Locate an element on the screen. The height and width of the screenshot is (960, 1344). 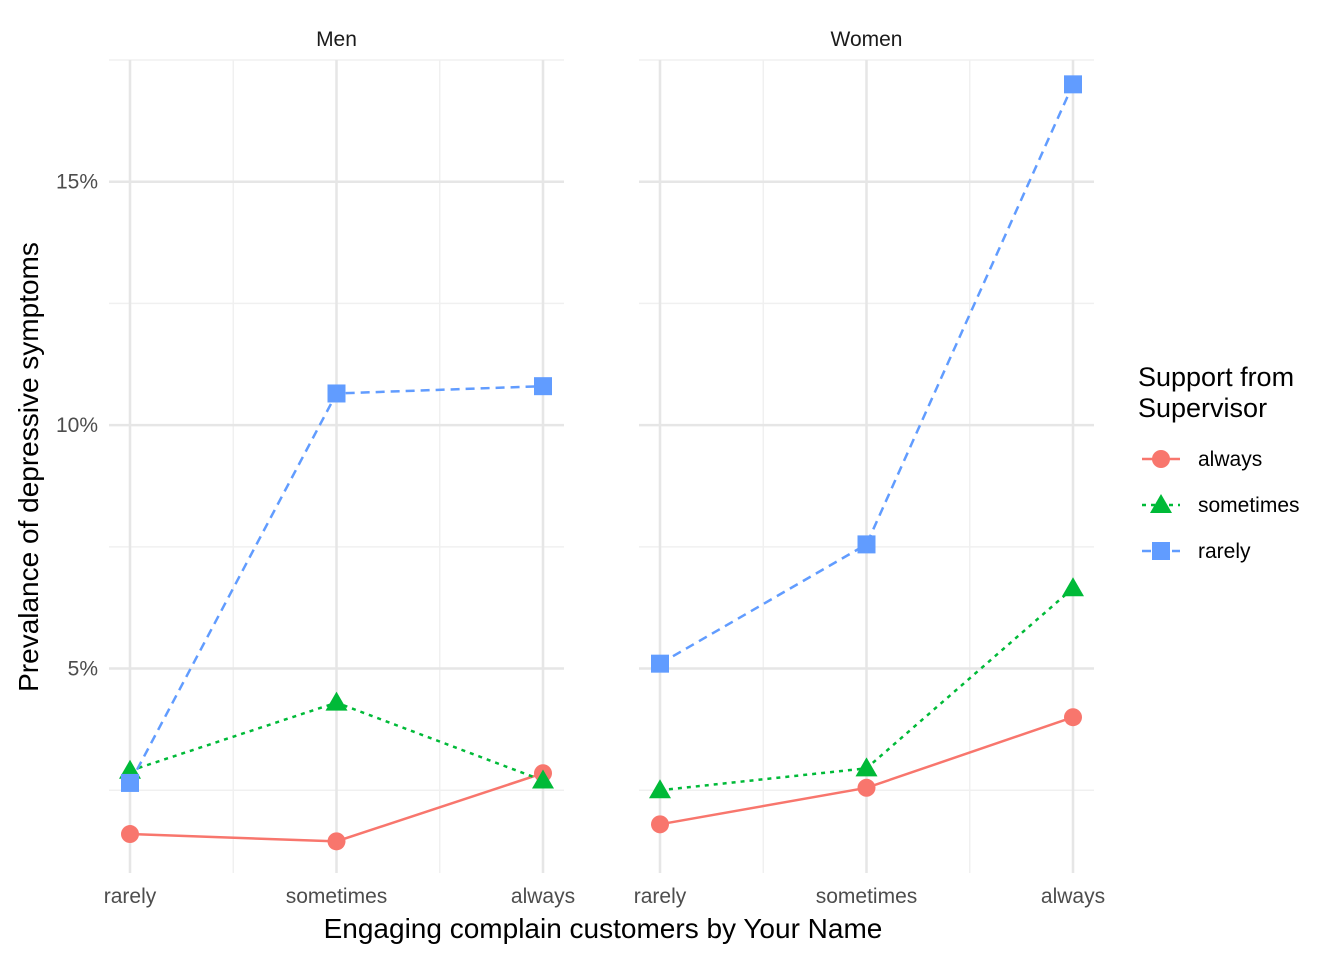
legend-label: always is located at coordinates (1230, 459).